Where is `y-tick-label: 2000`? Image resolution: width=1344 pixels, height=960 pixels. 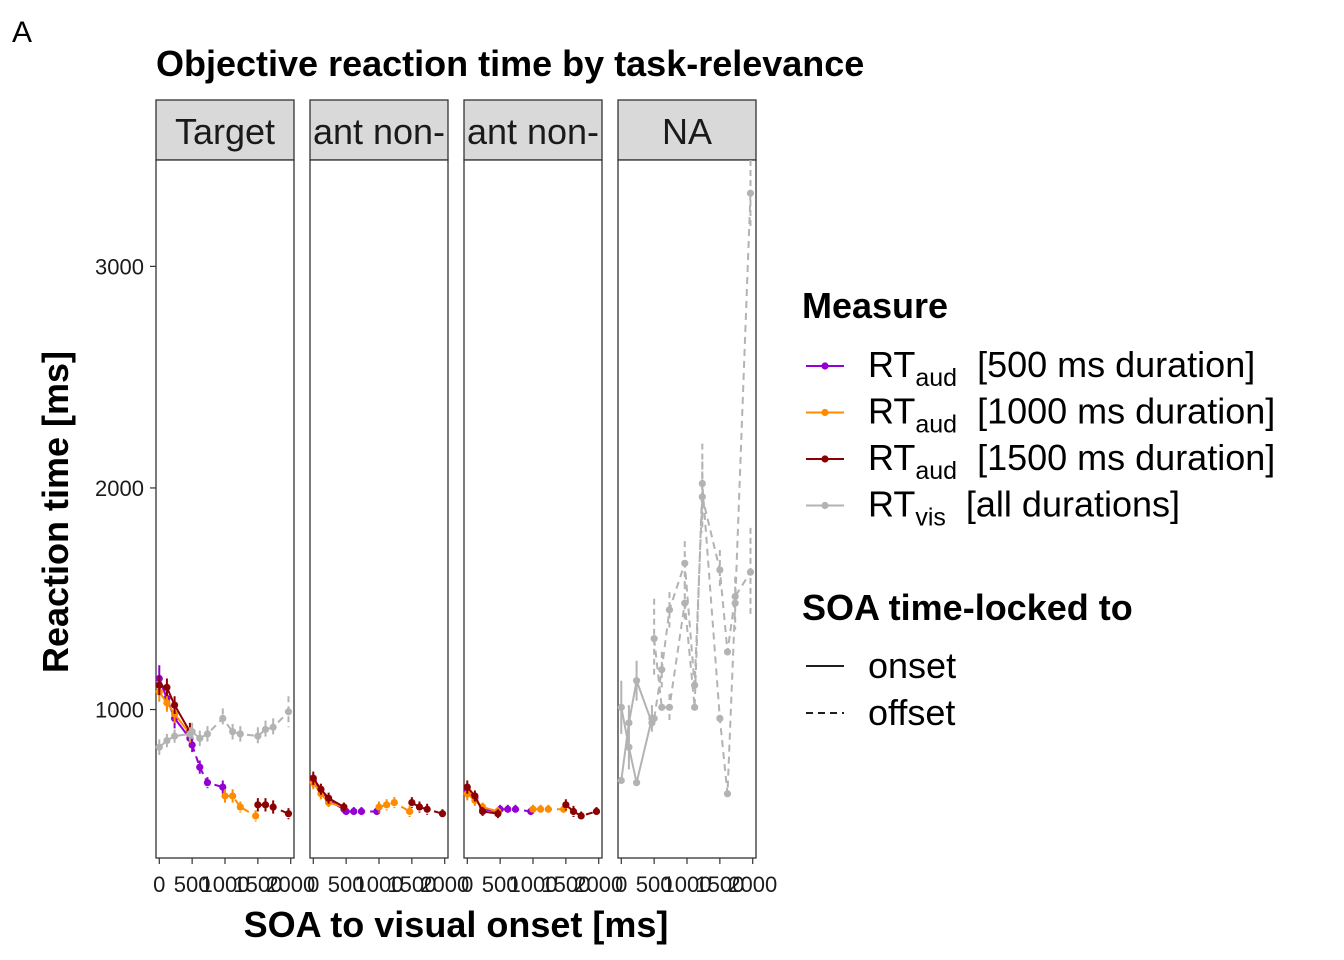 y-tick-label: 2000 is located at coordinates (119, 488).